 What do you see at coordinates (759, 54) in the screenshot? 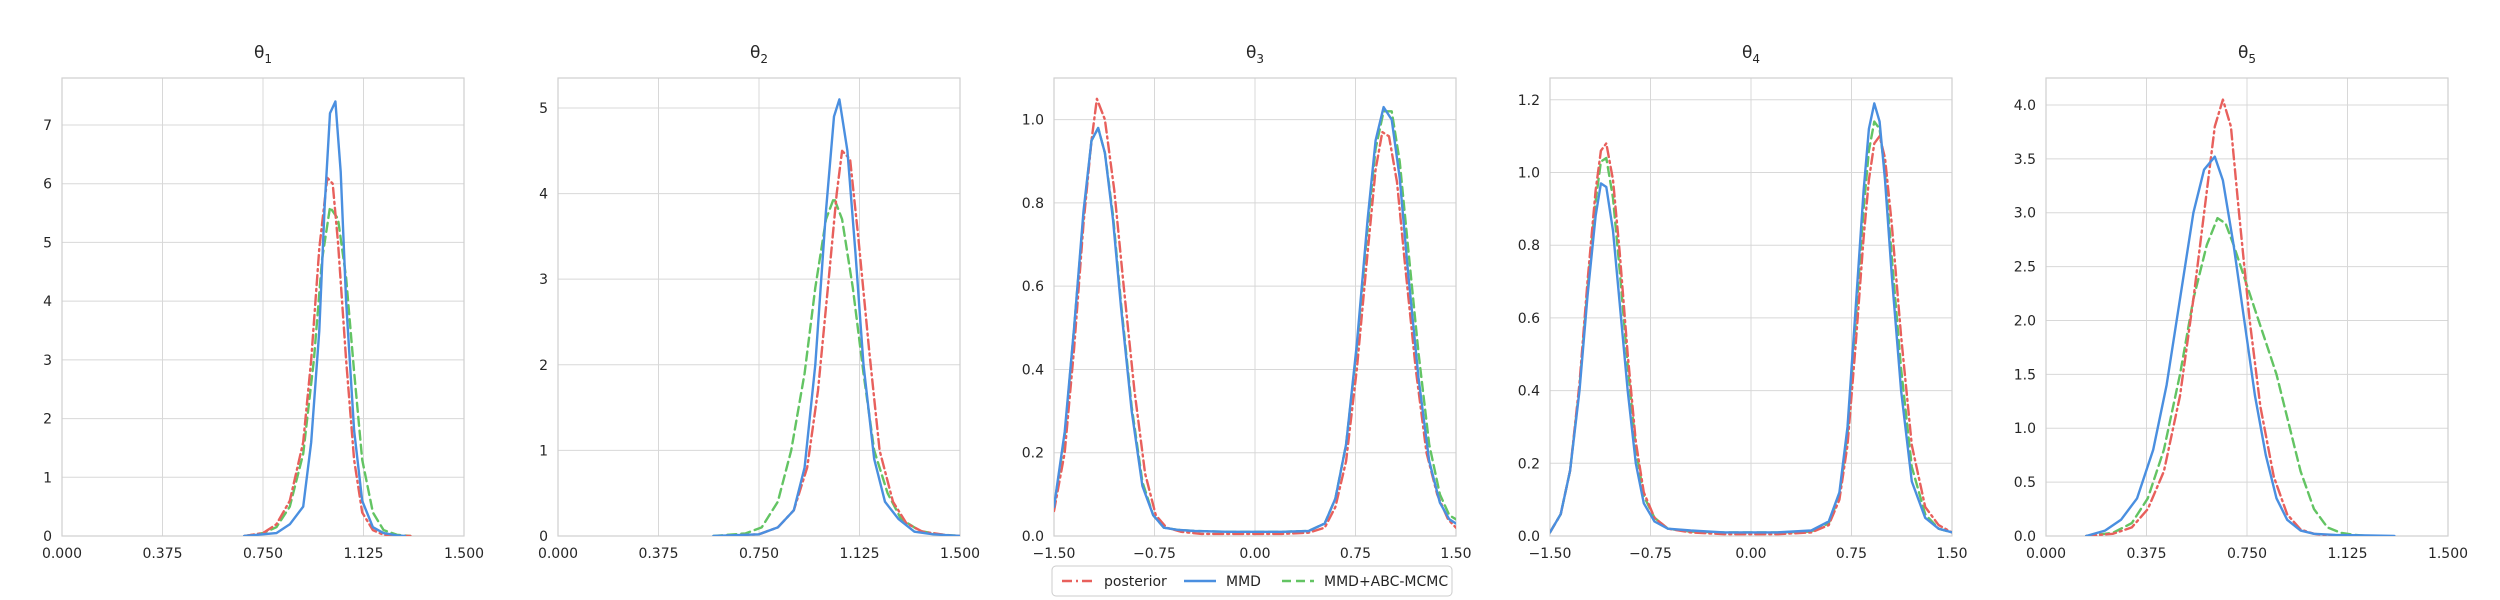
I see `subplot-title: θ2` at bounding box center [759, 54].